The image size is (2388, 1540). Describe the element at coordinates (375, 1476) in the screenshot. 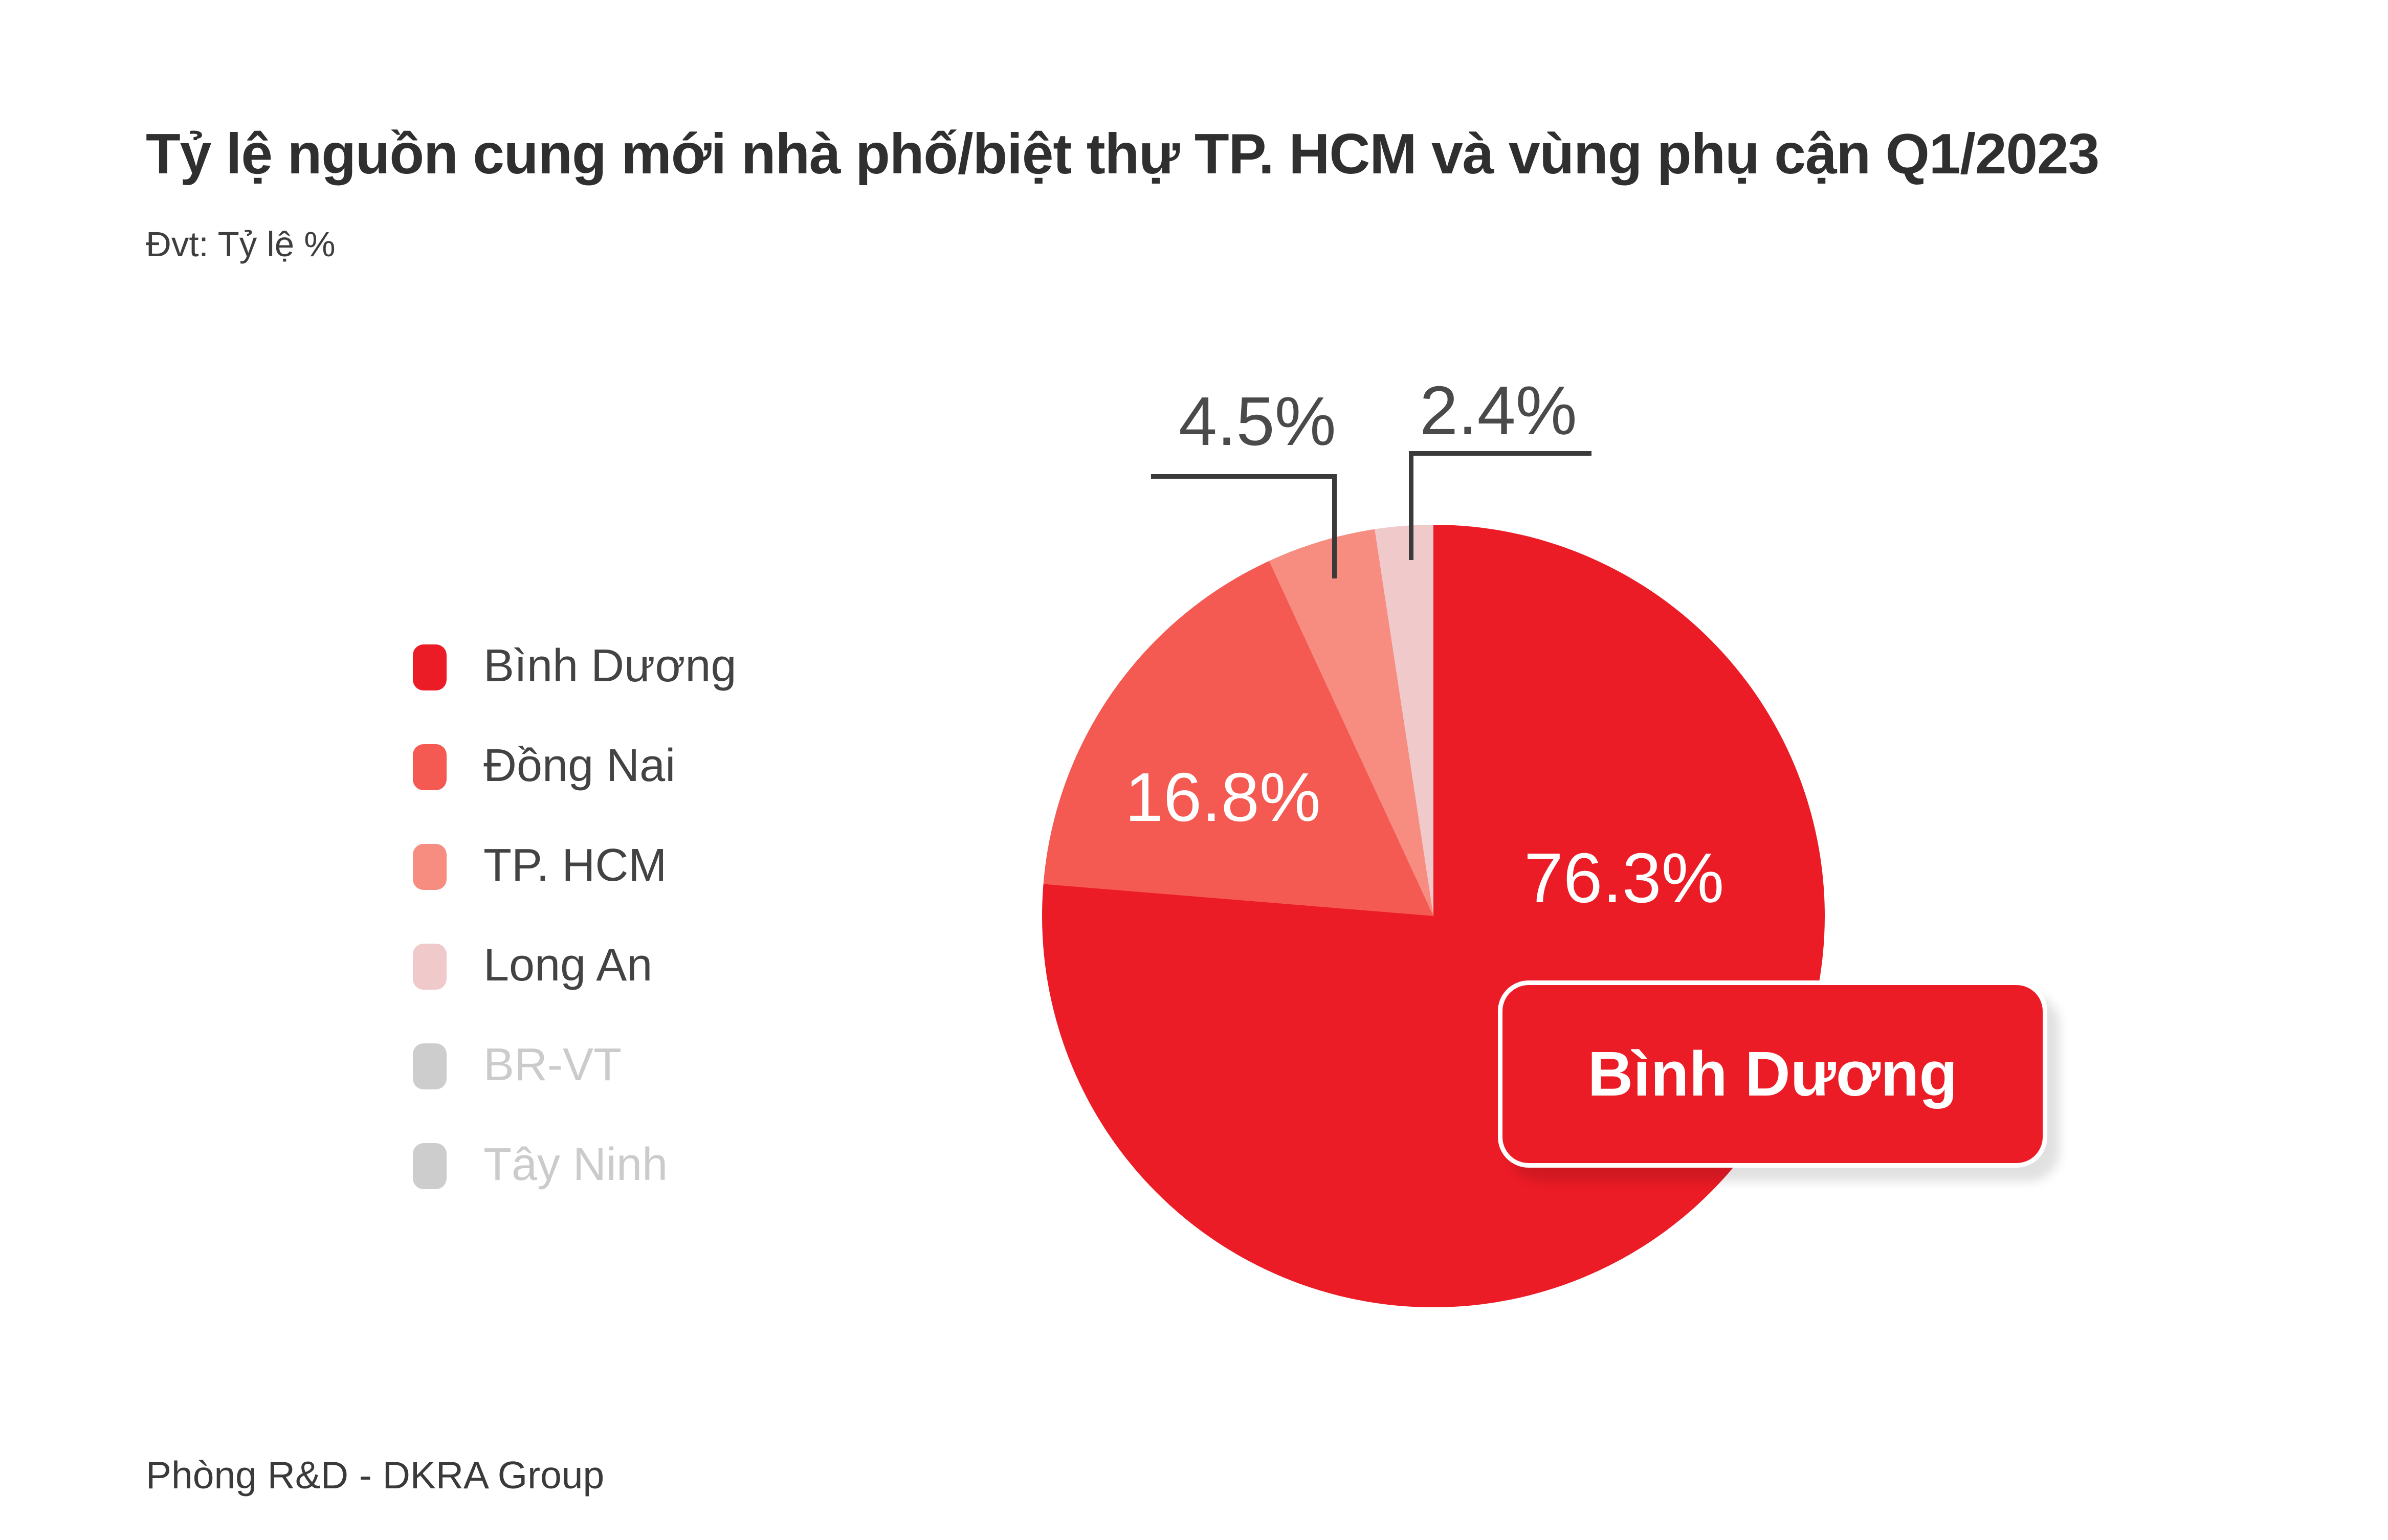

I see `source-note: Phòng R&D - DKRA Group` at that location.